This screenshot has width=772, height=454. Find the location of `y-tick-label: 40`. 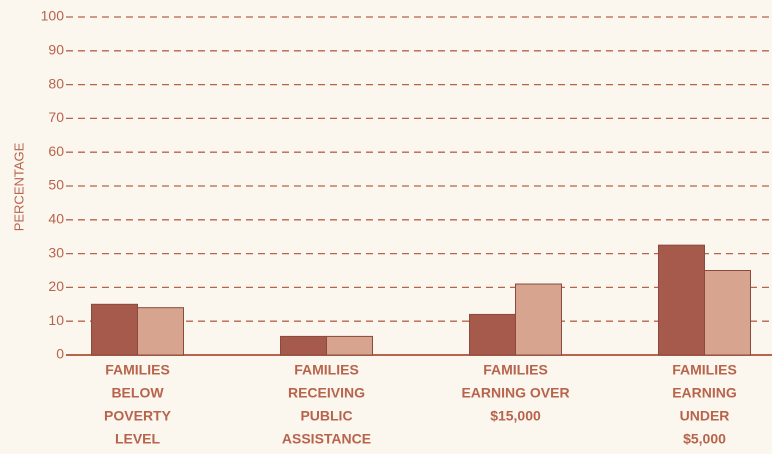

y-tick-label: 40 is located at coordinates (56, 219).